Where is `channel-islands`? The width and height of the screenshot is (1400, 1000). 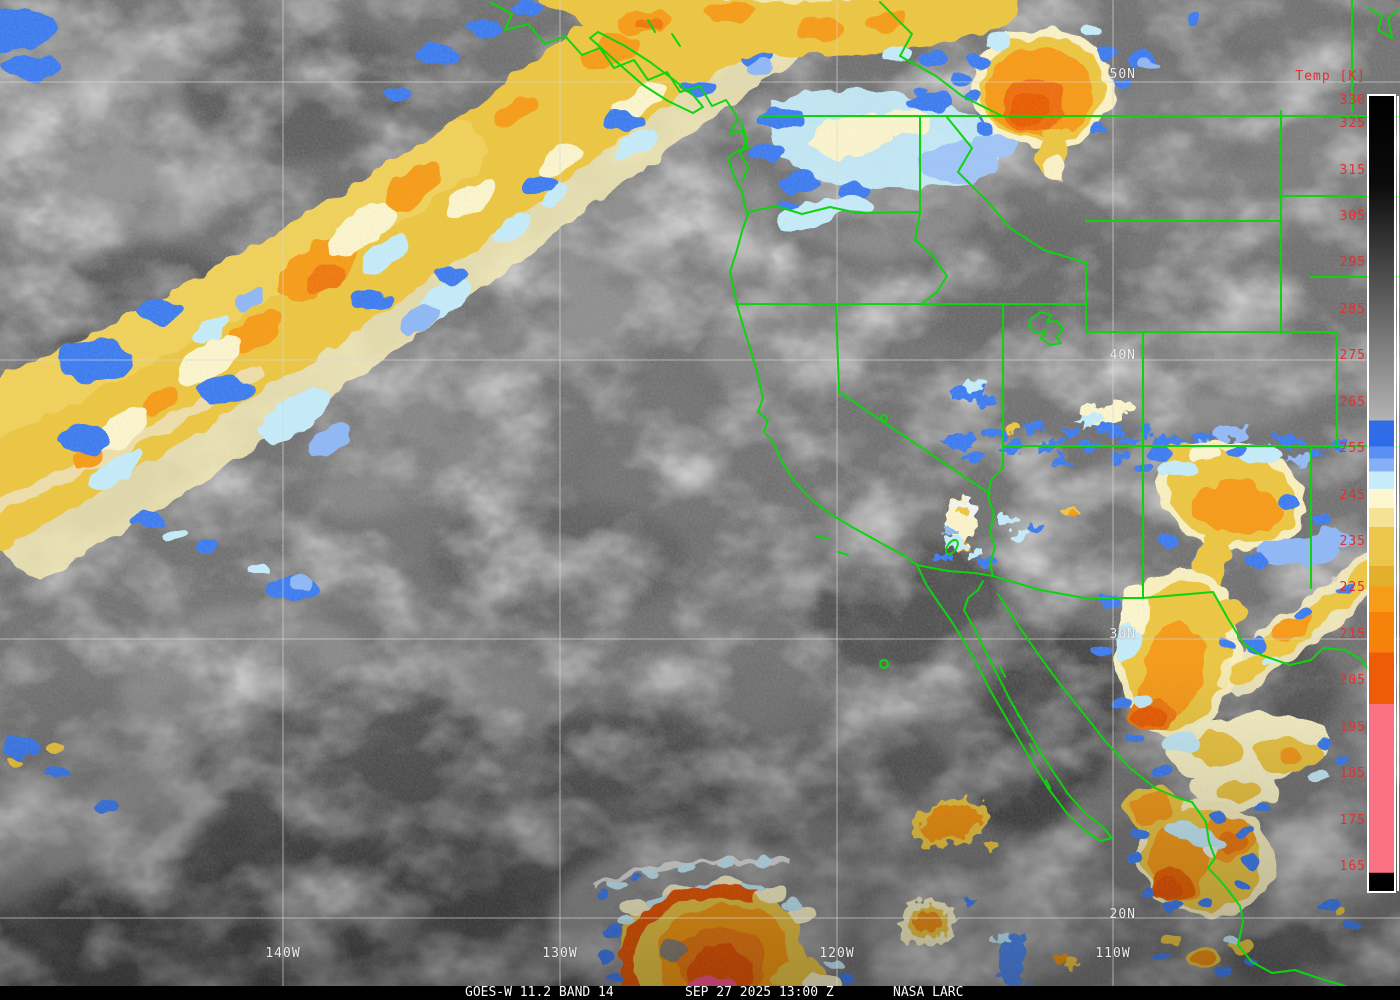
channel-islands is located at coordinates (832, 545).